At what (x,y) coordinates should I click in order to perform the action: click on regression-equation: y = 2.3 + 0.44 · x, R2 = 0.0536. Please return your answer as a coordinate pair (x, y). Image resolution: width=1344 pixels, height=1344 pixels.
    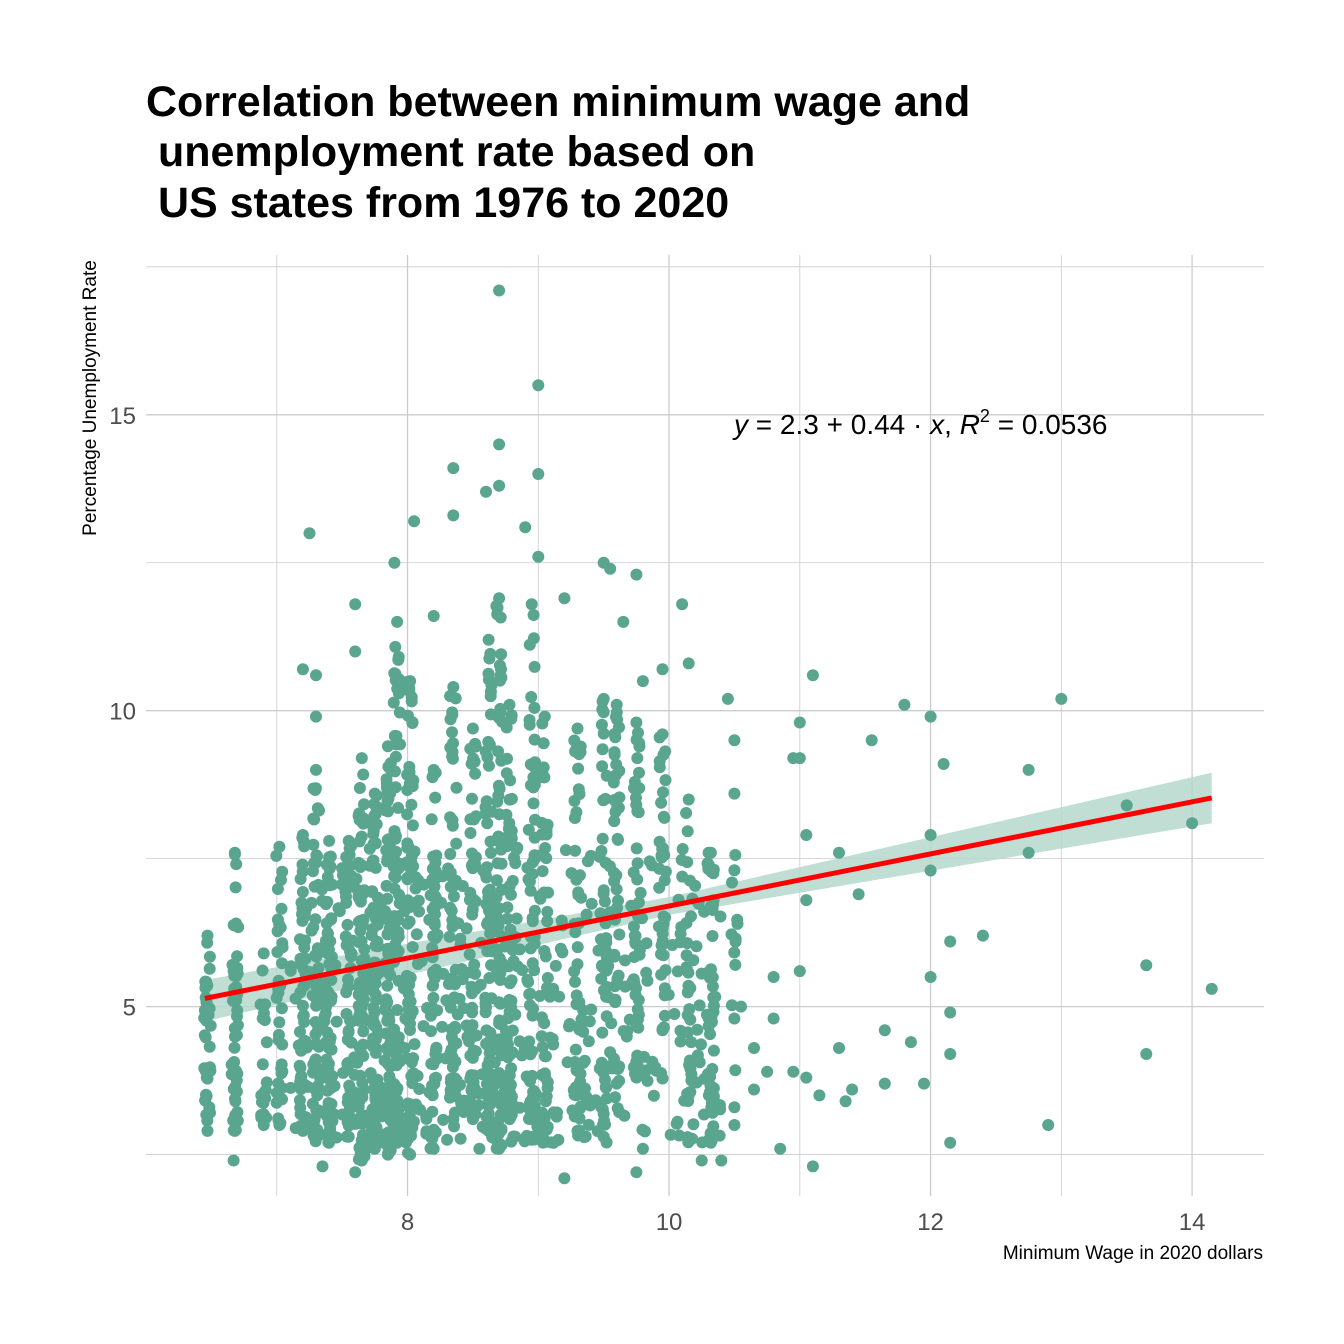
    Looking at the image, I should click on (920, 423).